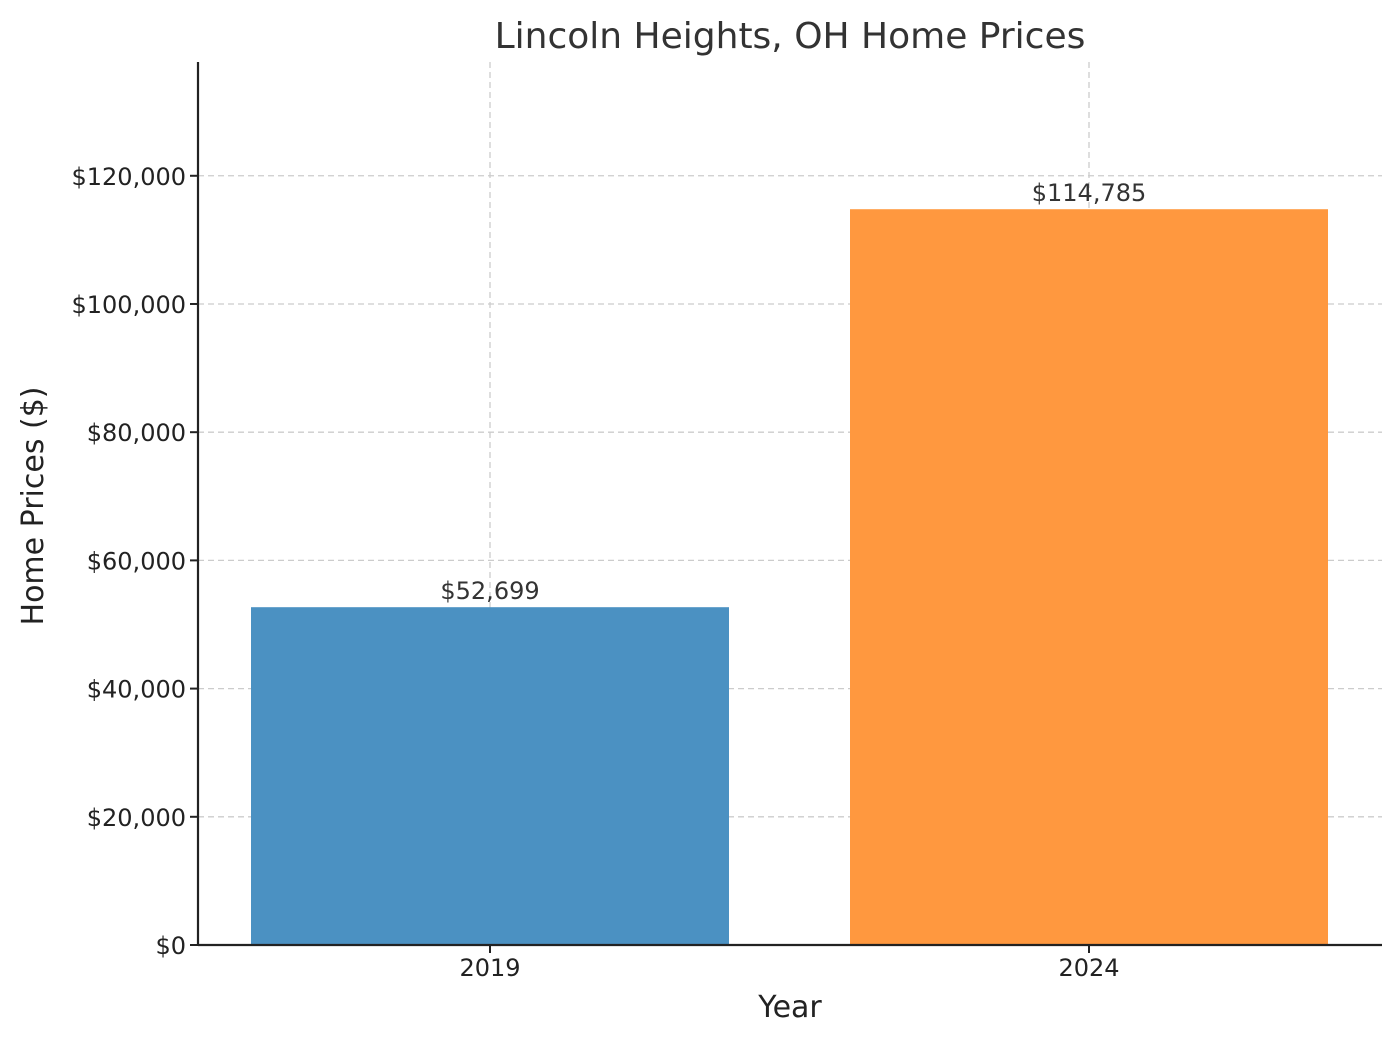 Image resolution: width=1400 pixels, height=1043 pixels. Describe the element at coordinates (170, 946) in the screenshot. I see `y-tick-label: $0` at that location.